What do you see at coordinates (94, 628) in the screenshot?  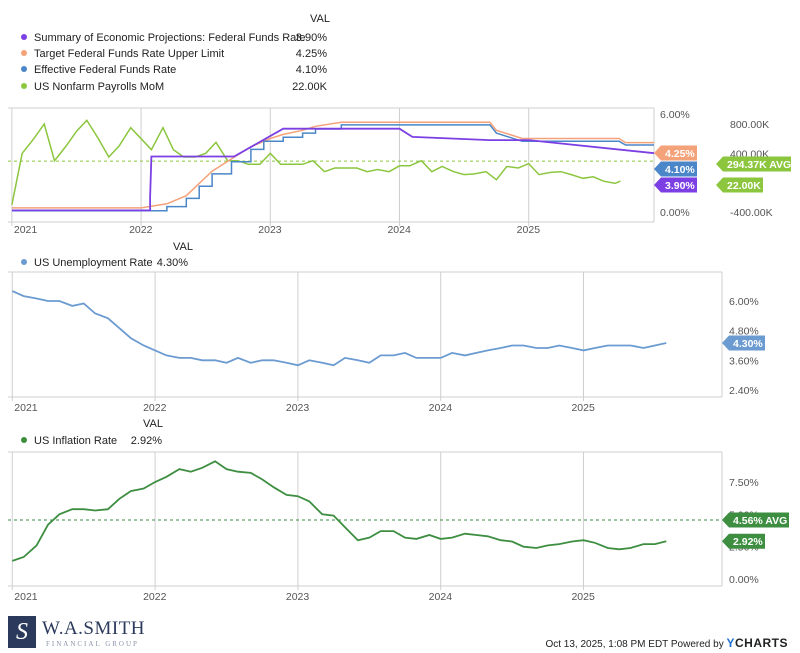 I see `logo-name: W.A.SMITH` at bounding box center [94, 628].